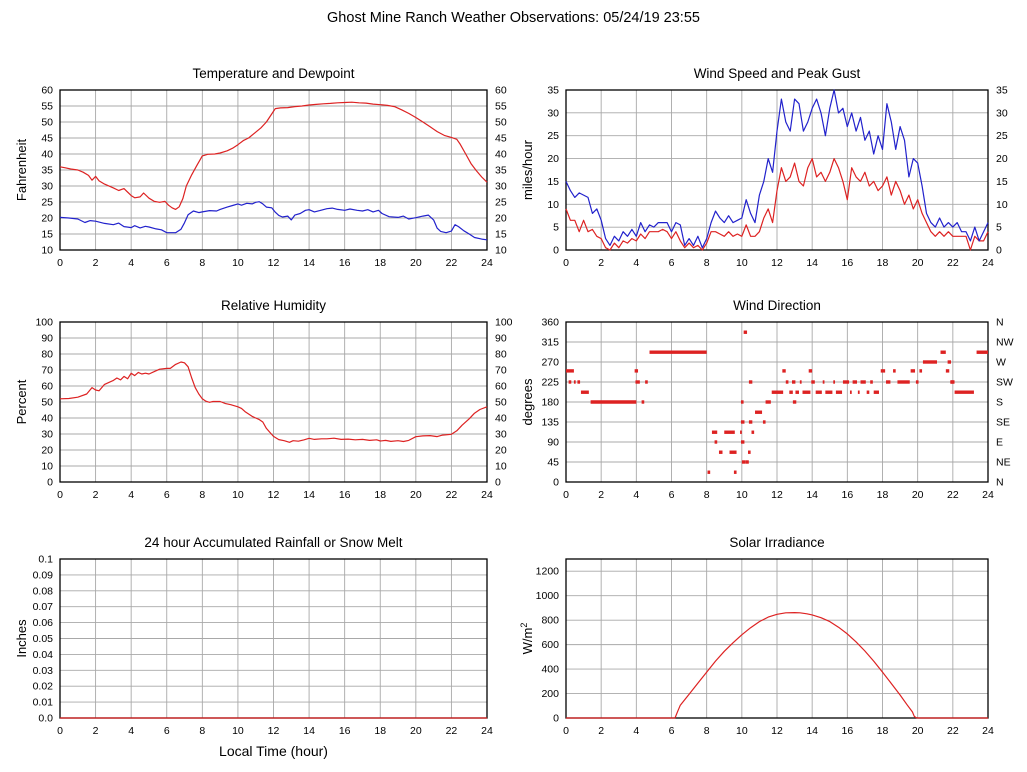 The height and width of the screenshot is (772, 1027). What do you see at coordinates (47, 171) in the screenshot?
I see `y-tick-label: 35` at bounding box center [47, 171].